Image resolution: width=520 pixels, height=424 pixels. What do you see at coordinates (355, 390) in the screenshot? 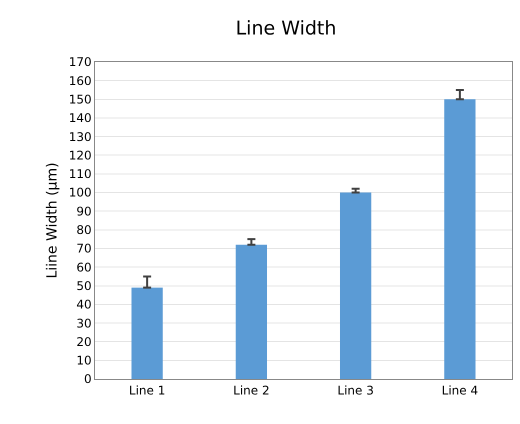
I see `x-tick-label: Line 3` at bounding box center [355, 390].